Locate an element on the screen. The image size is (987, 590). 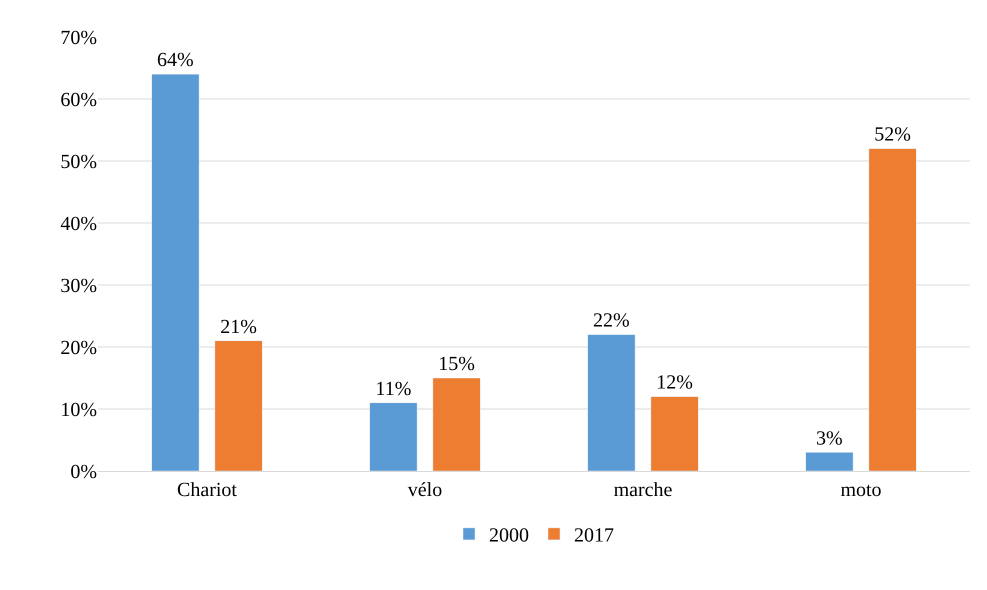
y-tick-label: 20% is located at coordinates (78, 348).